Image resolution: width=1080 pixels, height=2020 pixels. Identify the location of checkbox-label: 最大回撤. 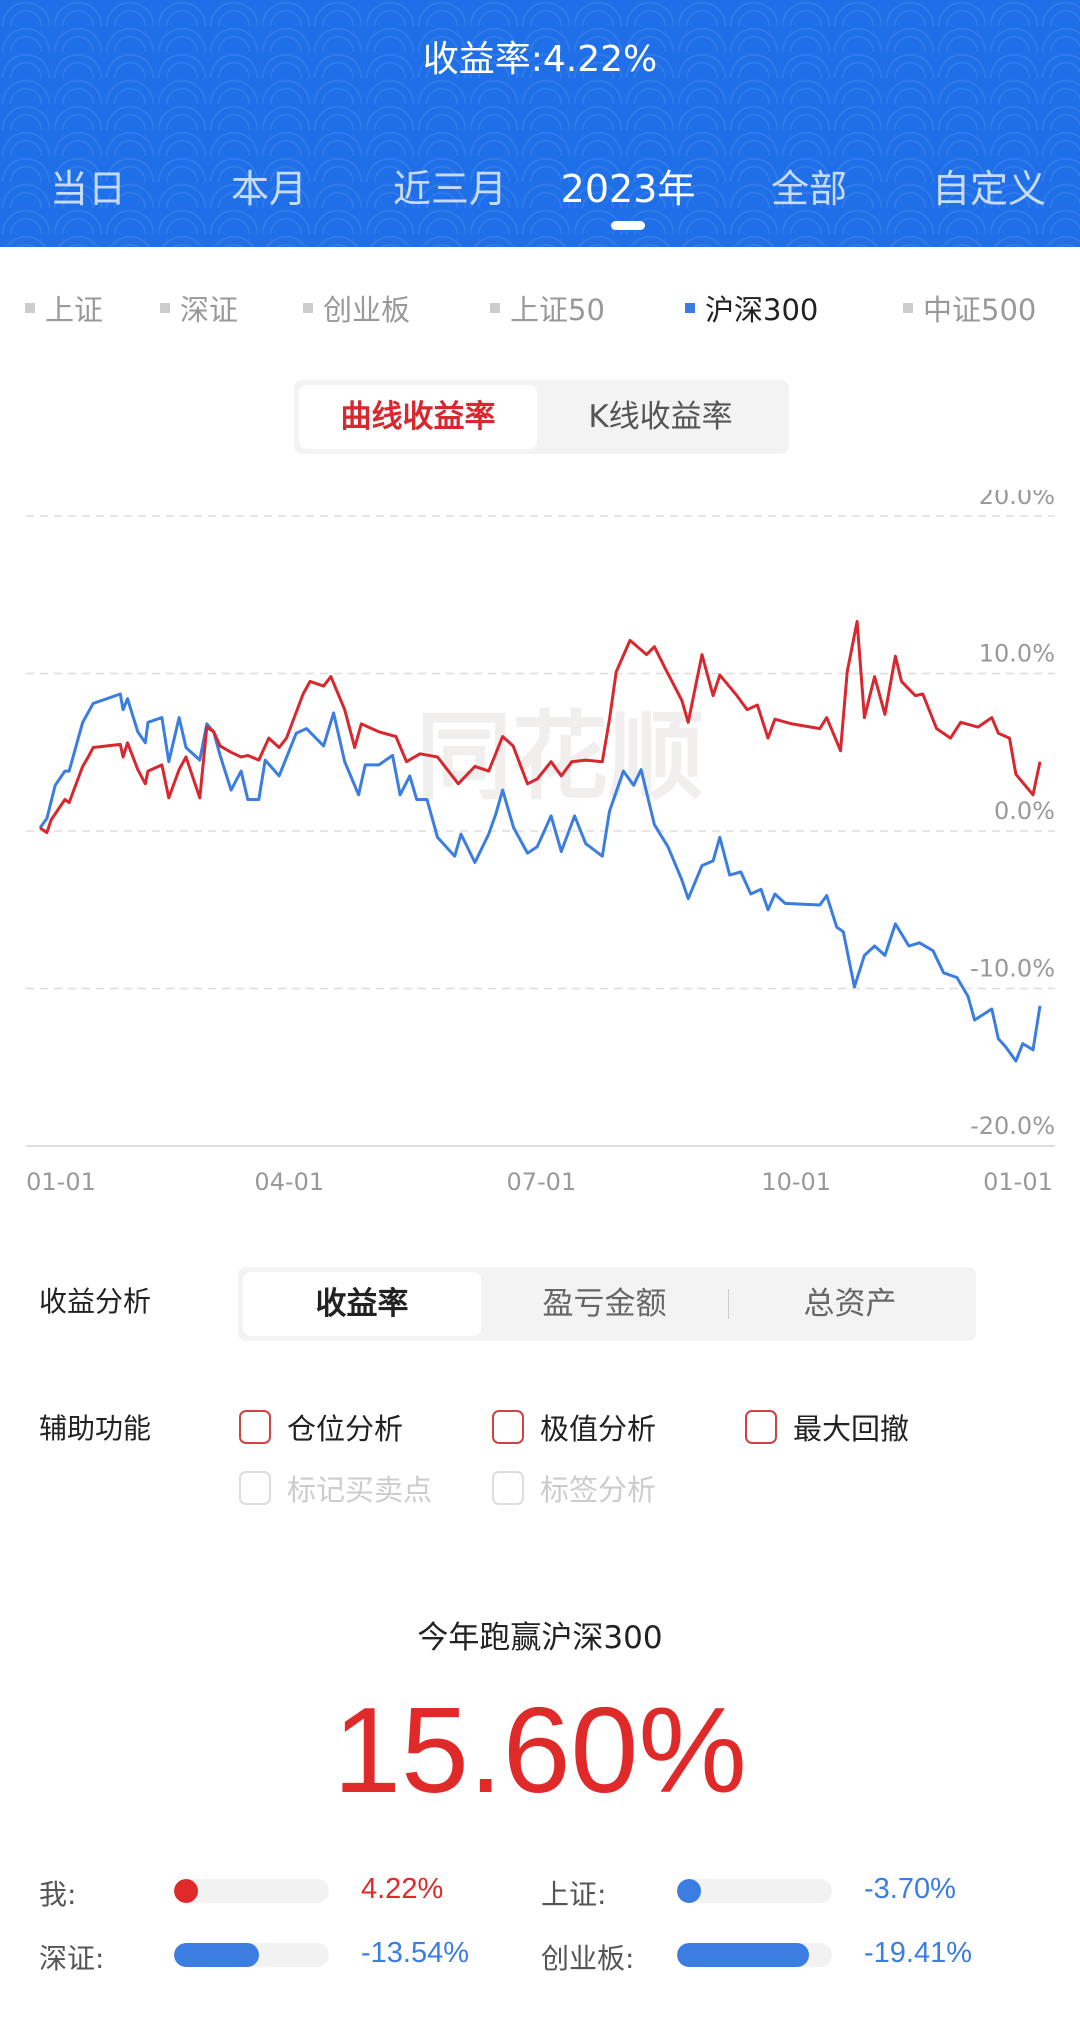
(851, 1429).